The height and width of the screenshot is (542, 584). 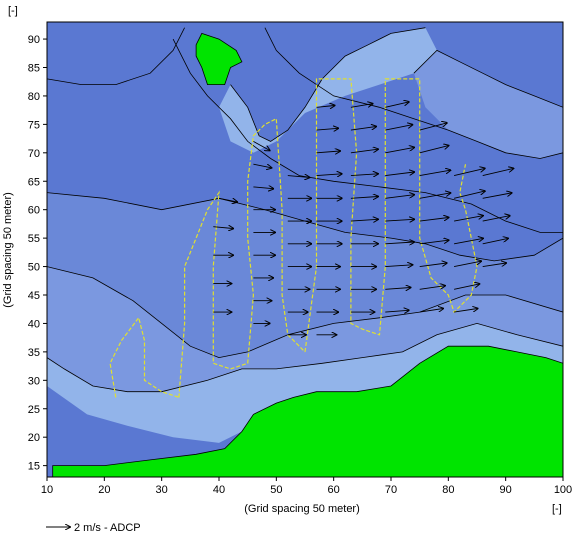 What do you see at coordinates (34, 381) in the screenshot?
I see `y-tick-label: 30` at bounding box center [34, 381].